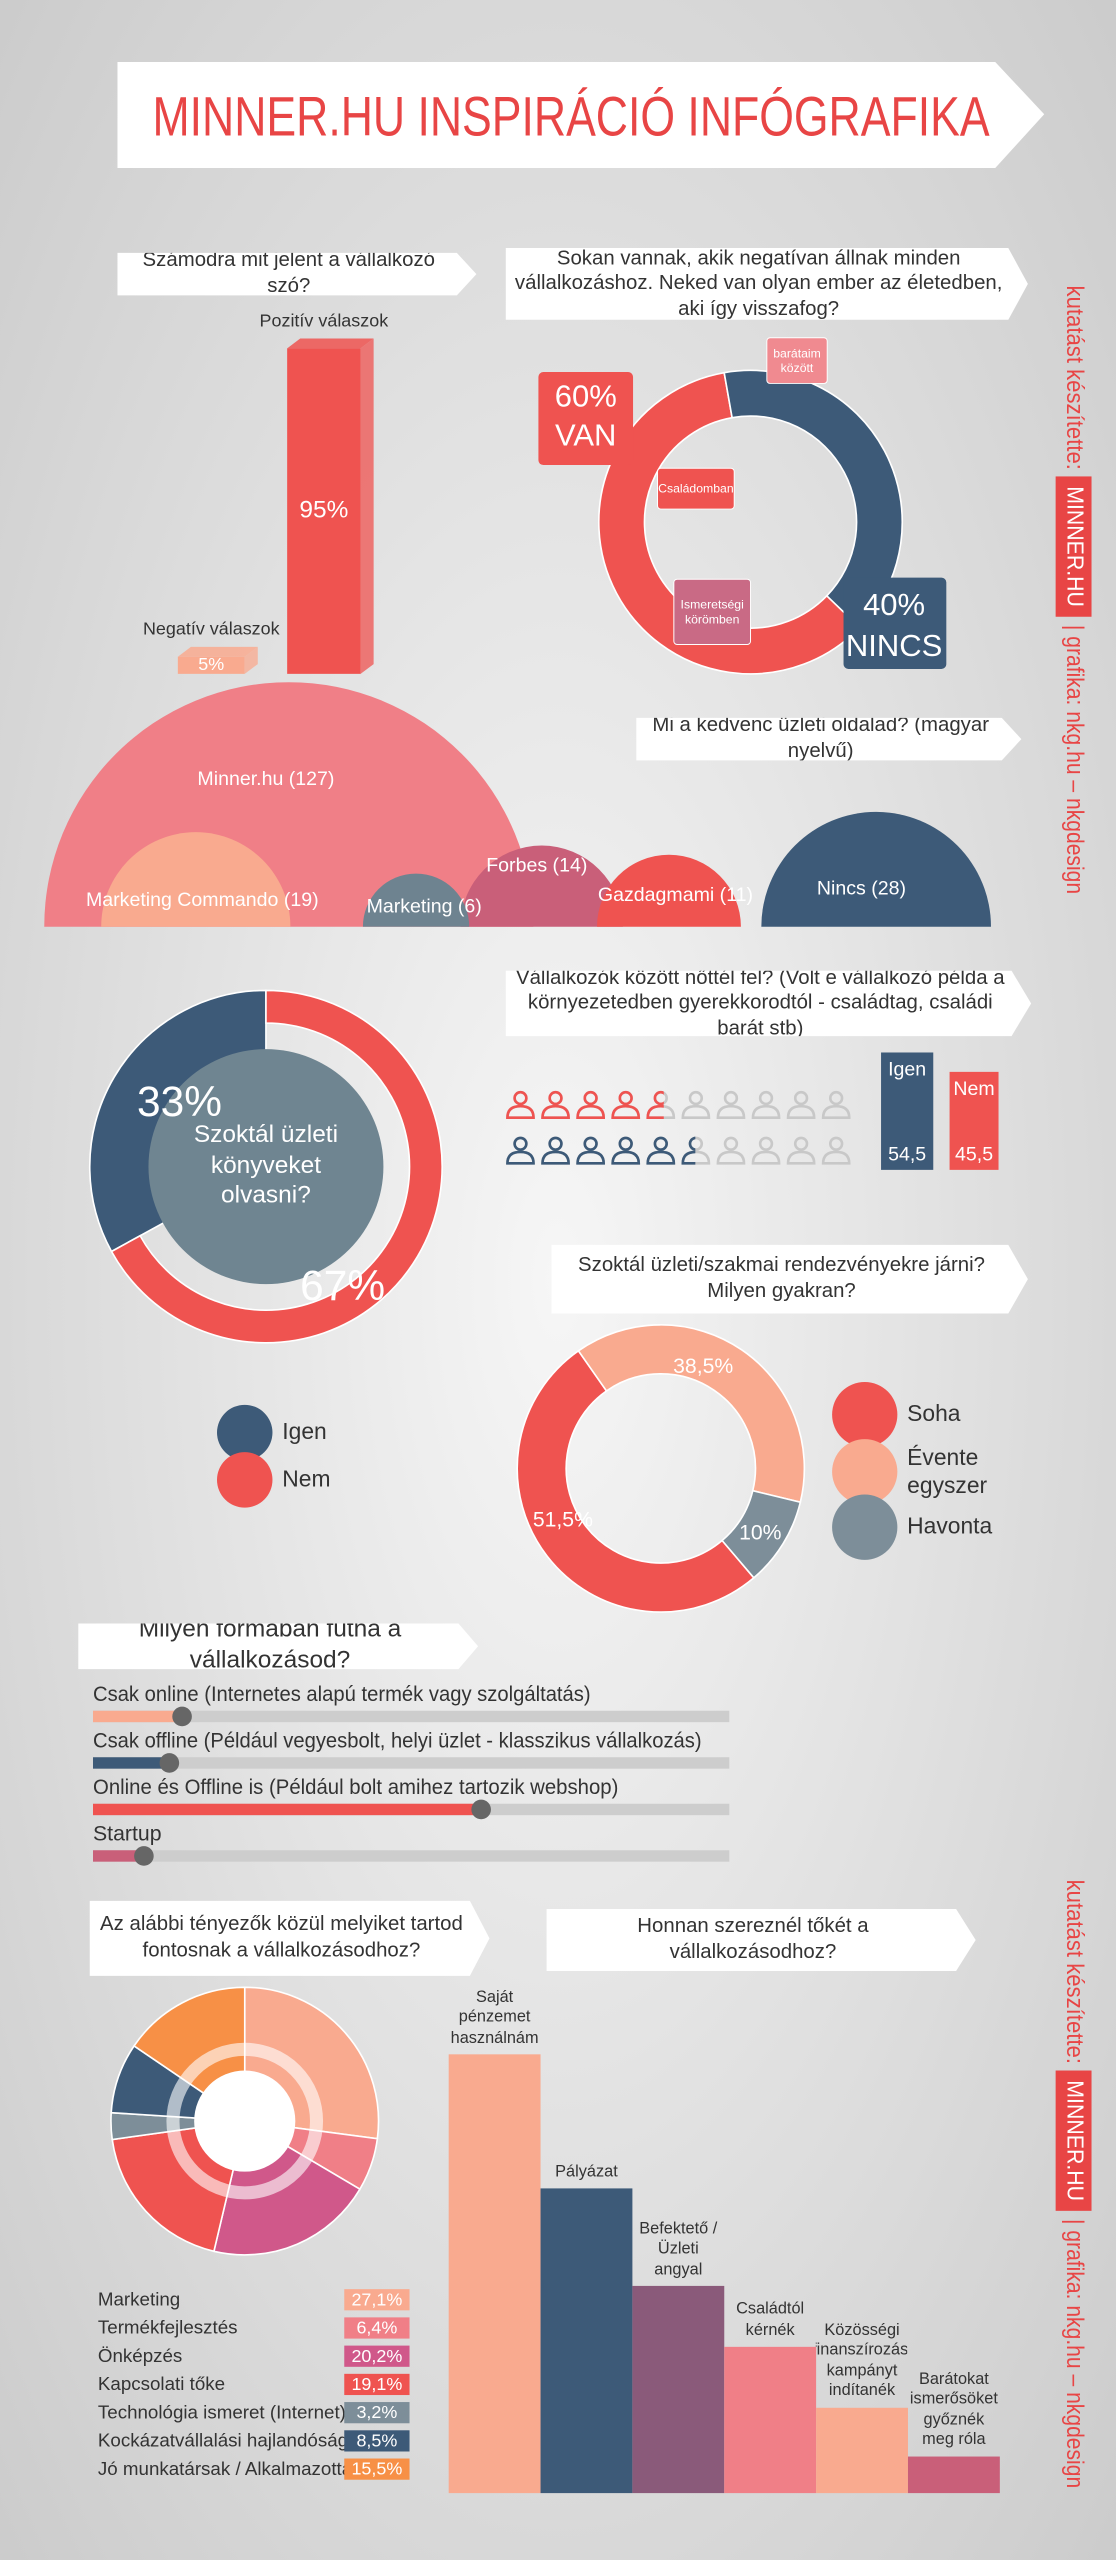 The width and height of the screenshot is (1116, 2560). What do you see at coordinates (696, 488) in the screenshot?
I see `annotation-box: Családomban` at bounding box center [696, 488].